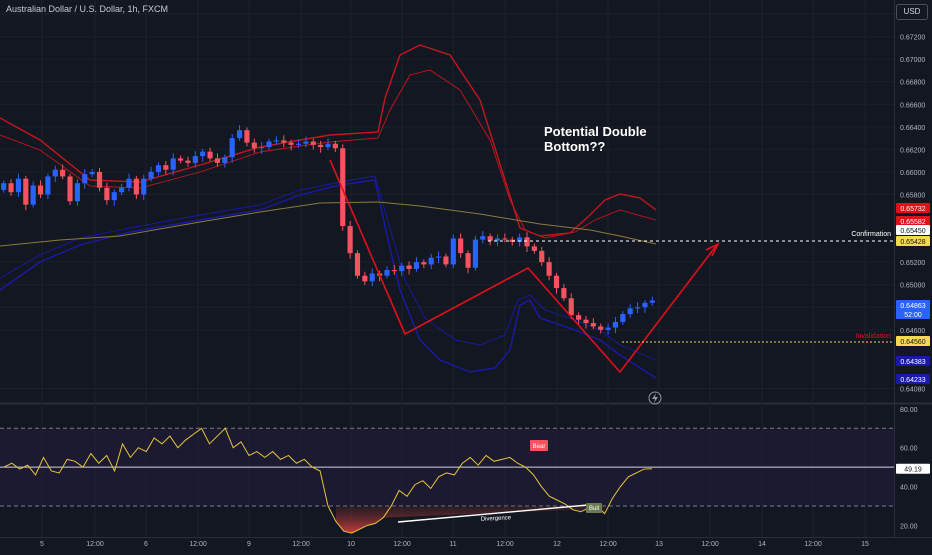 This screenshot has height=555, width=932. What do you see at coordinates (328, 480) in the screenshot?
I see `rsi-line` at bounding box center [328, 480].